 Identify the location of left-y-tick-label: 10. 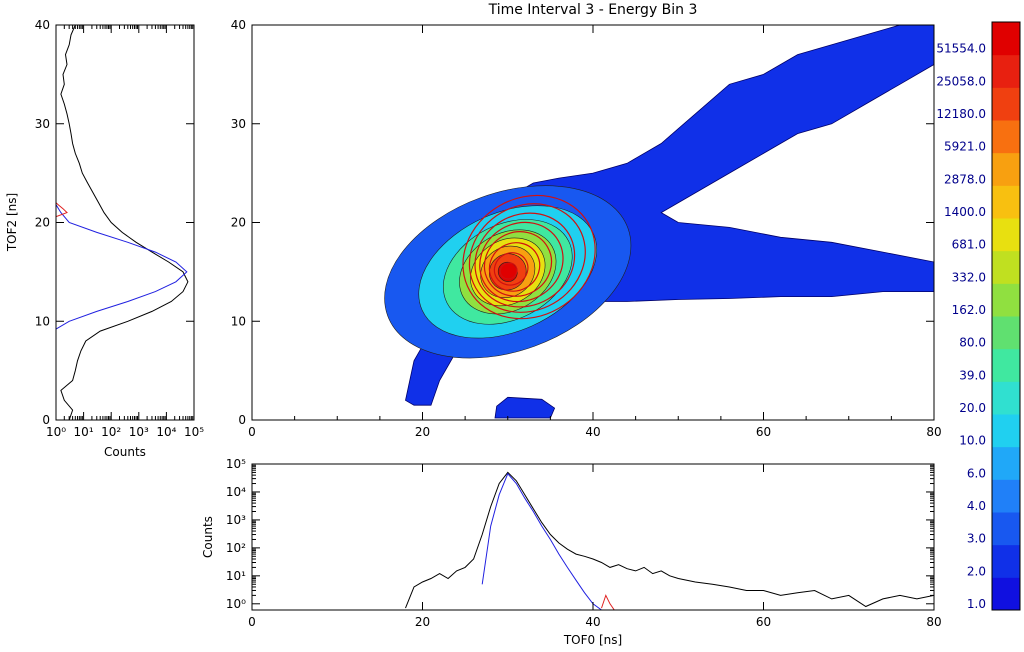
(42, 321).